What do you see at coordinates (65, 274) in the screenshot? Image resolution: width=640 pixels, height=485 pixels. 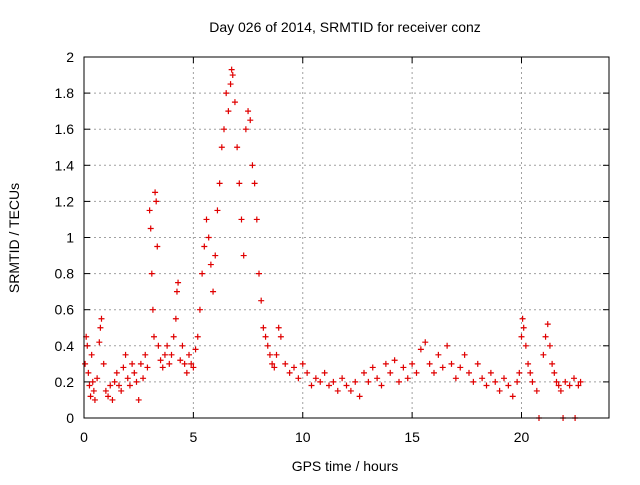 I see `y-tick-label: 0.8` at bounding box center [65, 274].